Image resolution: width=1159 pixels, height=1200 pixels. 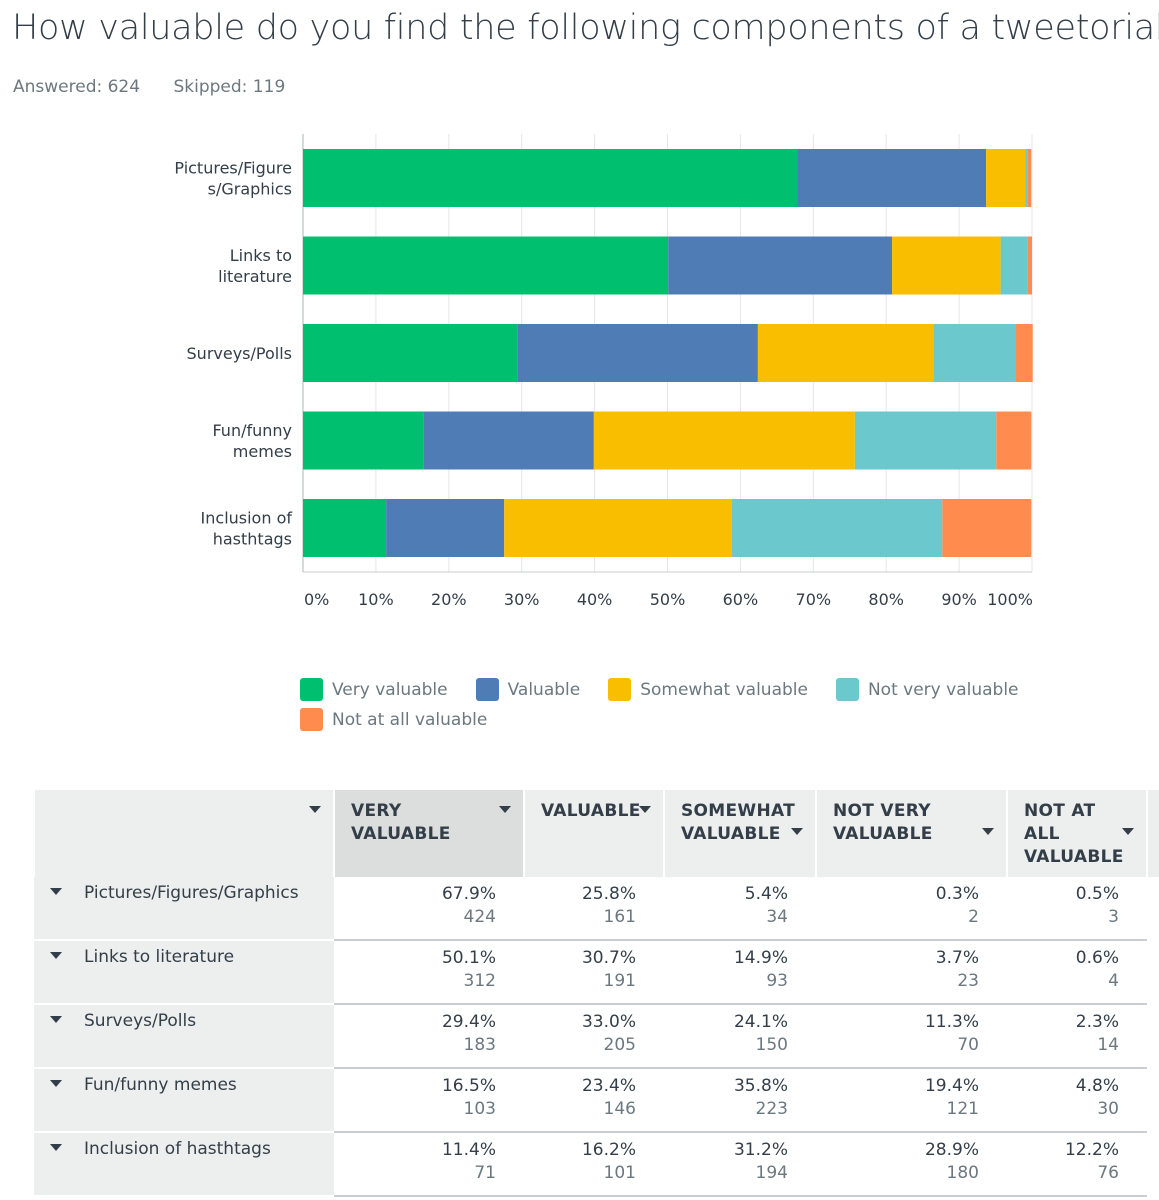 What do you see at coordinates (1113, 917) in the screenshot?
I see `cell-count: 3` at bounding box center [1113, 917].